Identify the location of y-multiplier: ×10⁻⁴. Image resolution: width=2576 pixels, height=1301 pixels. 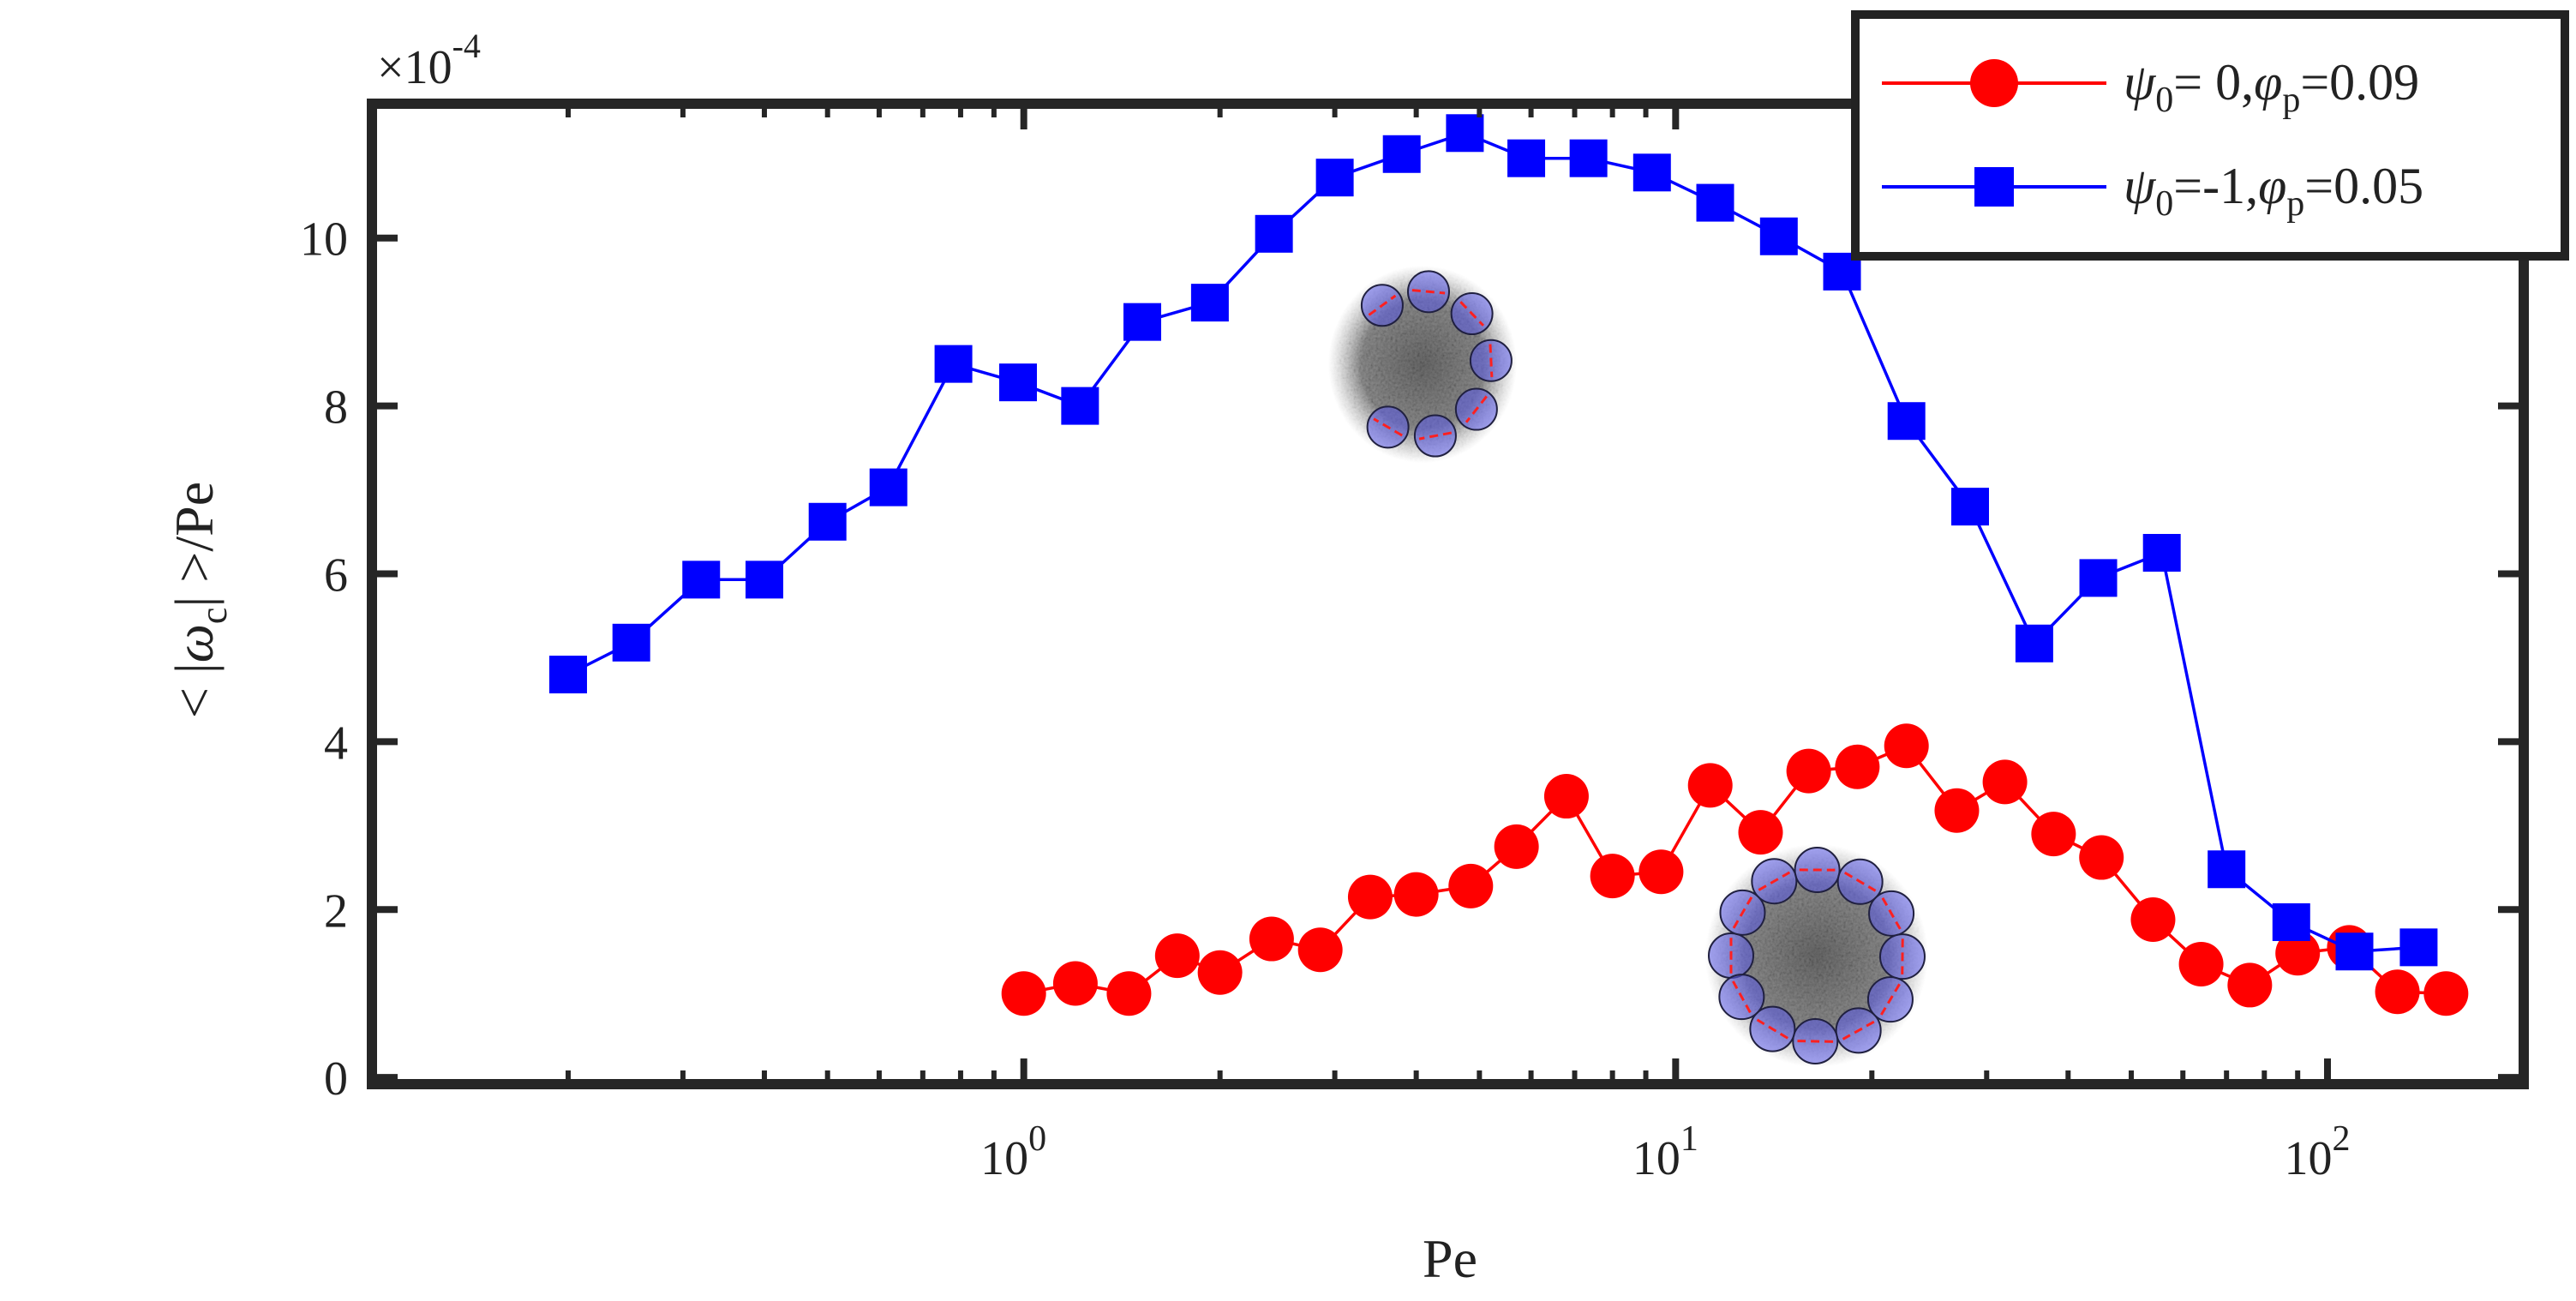
(429, 60).